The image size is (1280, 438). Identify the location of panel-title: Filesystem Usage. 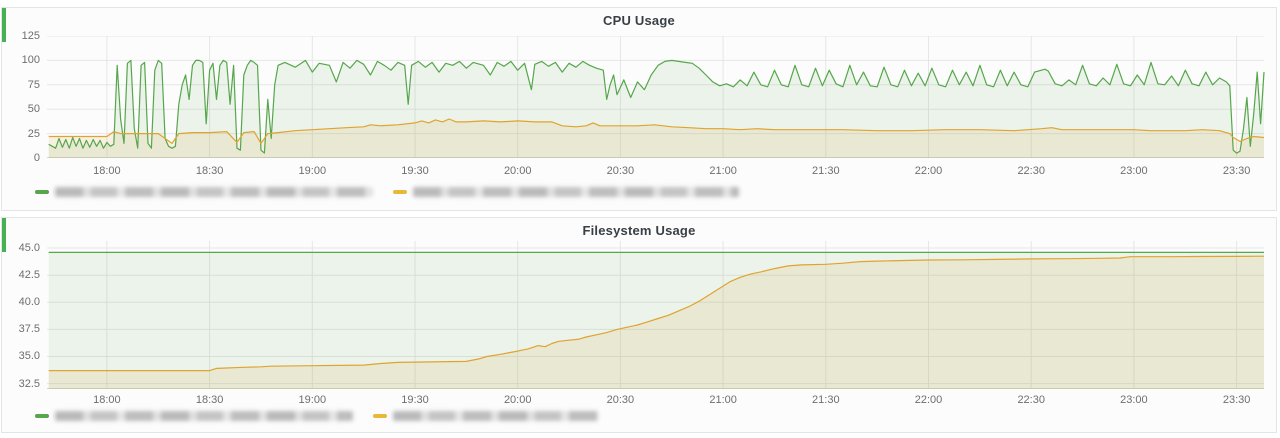
(639, 230).